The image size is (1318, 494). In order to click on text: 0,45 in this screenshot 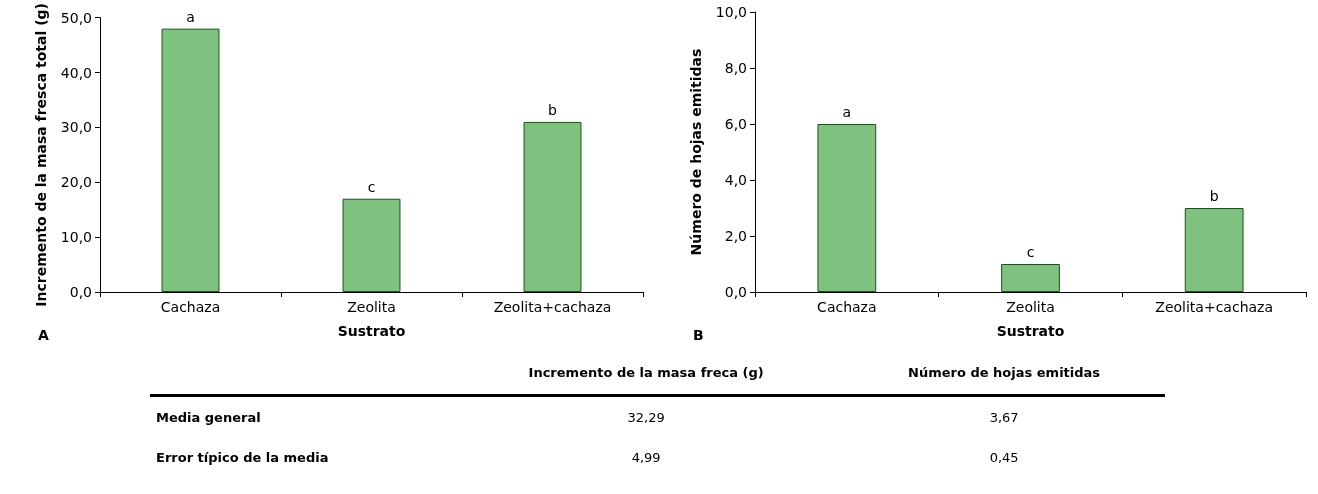, I will do `click(1004, 457)`.